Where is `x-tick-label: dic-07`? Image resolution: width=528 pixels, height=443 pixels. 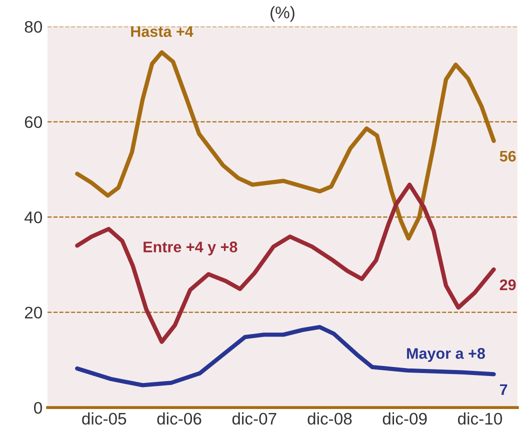
x-tick-label: dic-07 is located at coordinates (254, 418).